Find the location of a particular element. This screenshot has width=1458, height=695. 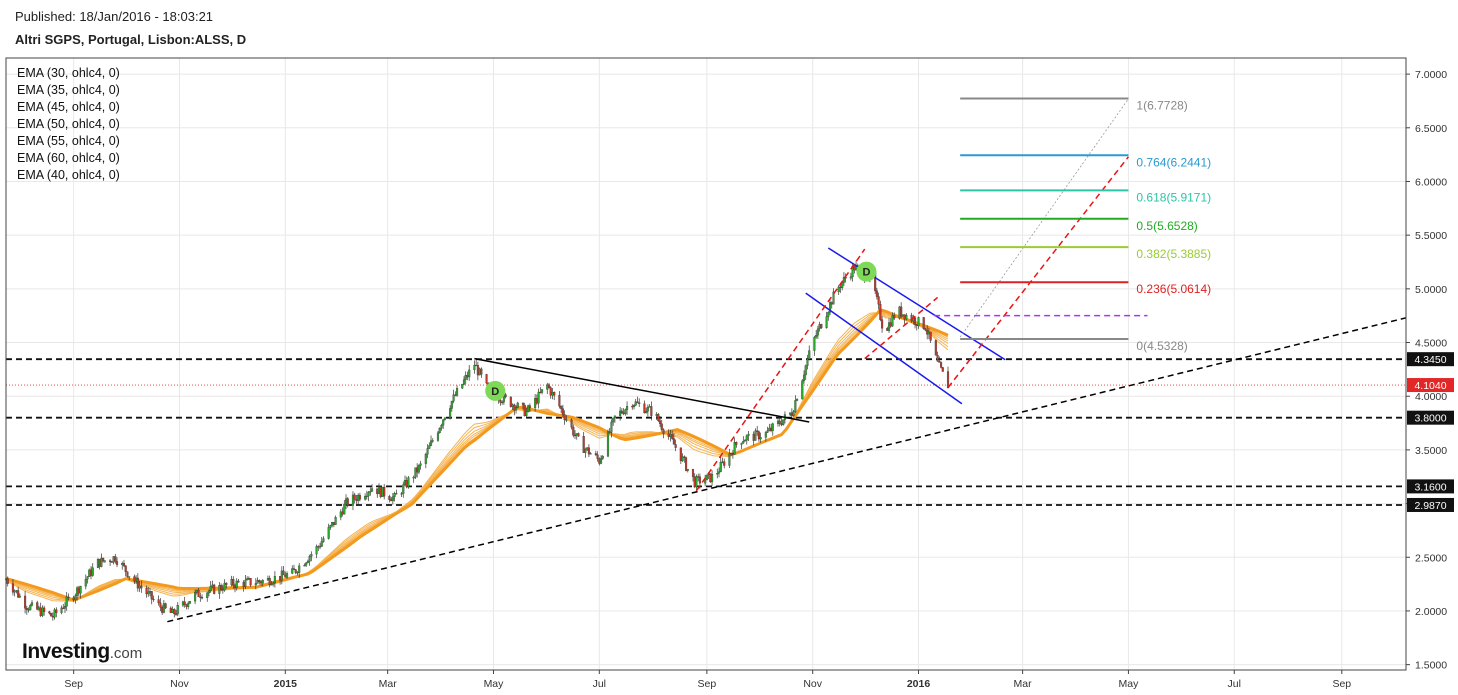

legend-item: EMA (50, ohlc4, 0) is located at coordinates (68, 124).